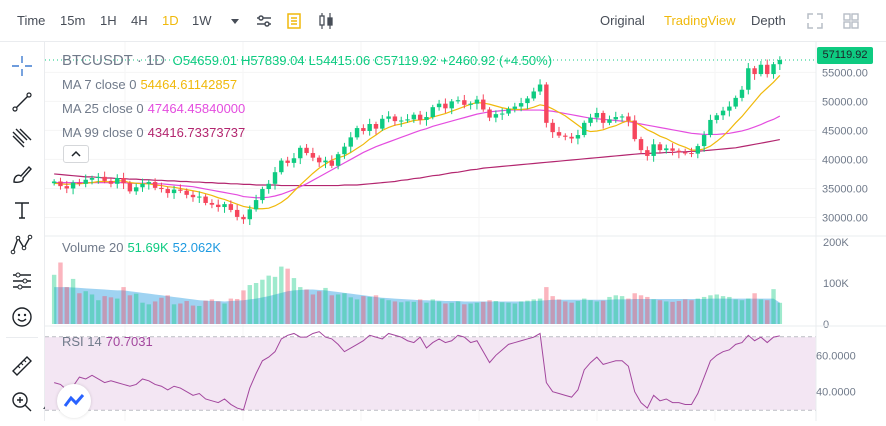 Image resolution: width=886 pixels, height=426 pixels. I want to click on time-label: Time, so click(31, 20).